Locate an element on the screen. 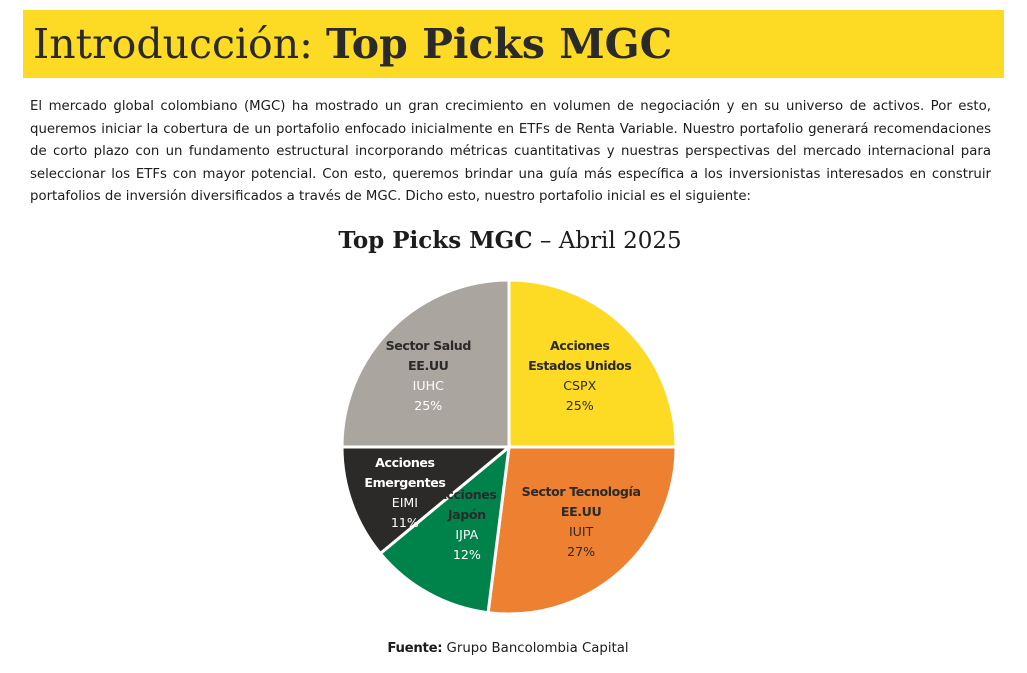  pie-label-ticker: IJPA is located at coordinates (467, 534).